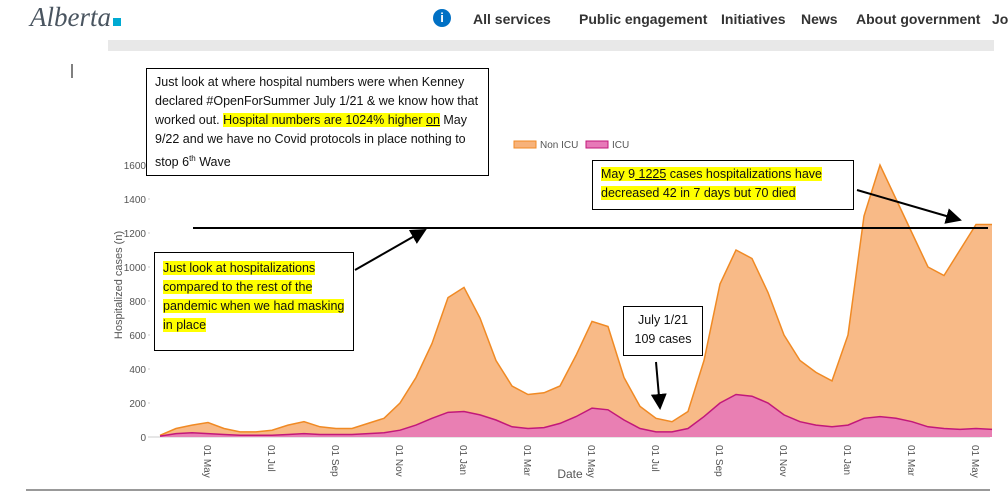  Describe the element at coordinates (442, 18) in the screenshot. I see `info-icon: i` at that location.